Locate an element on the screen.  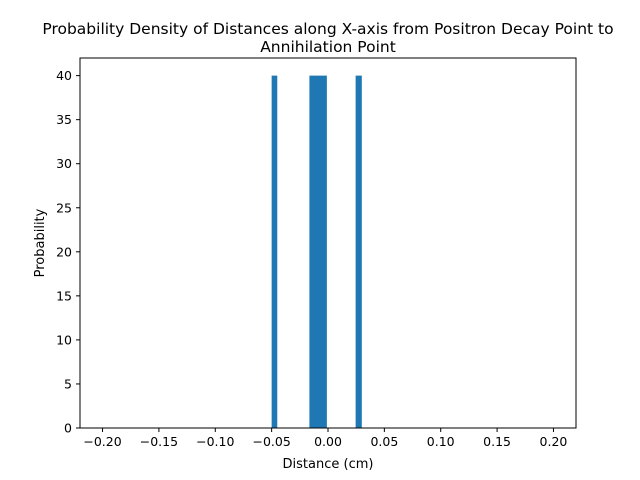
y-tick-label-7: 35 is located at coordinates (64, 119).